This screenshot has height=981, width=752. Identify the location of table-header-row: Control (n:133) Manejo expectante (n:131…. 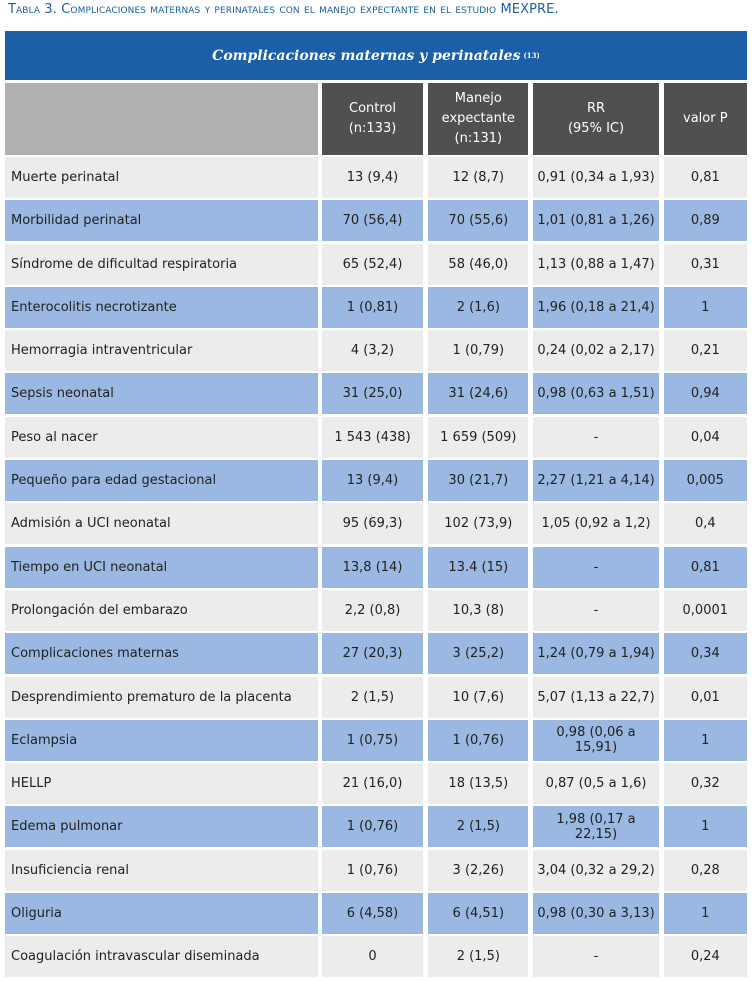
(376, 119).